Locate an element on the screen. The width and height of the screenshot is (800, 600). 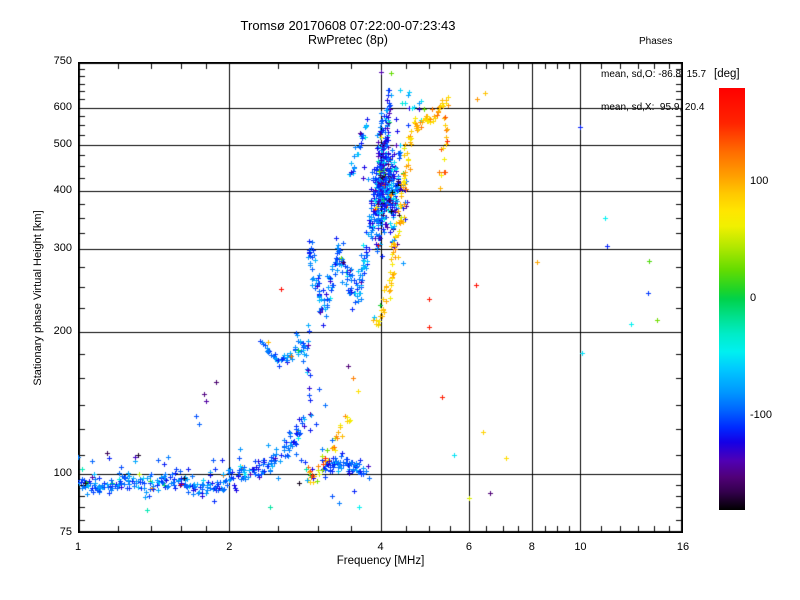
colorbar-tick-label: 100 is located at coordinates (759, 180).